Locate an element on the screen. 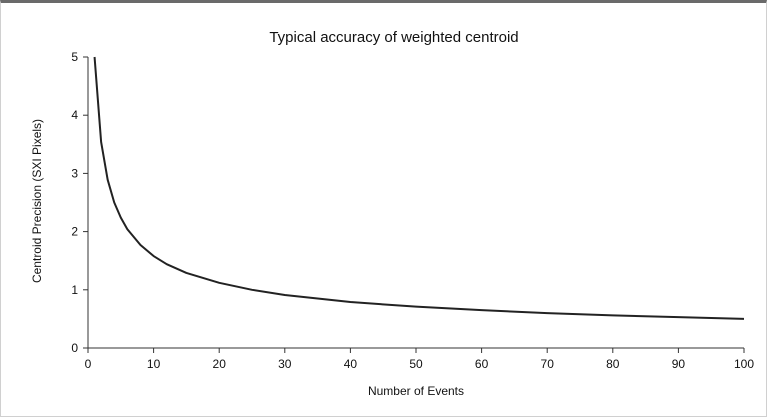  x-tick-label: 30 is located at coordinates (285, 364).